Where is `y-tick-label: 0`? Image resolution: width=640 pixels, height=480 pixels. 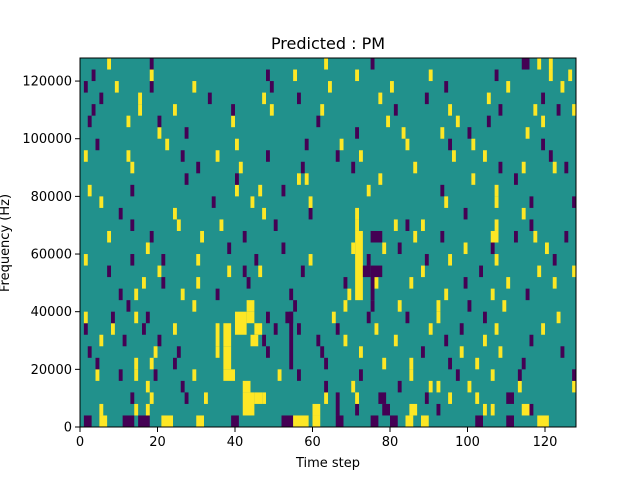
y-tick-label: 0 is located at coordinates (68, 428).